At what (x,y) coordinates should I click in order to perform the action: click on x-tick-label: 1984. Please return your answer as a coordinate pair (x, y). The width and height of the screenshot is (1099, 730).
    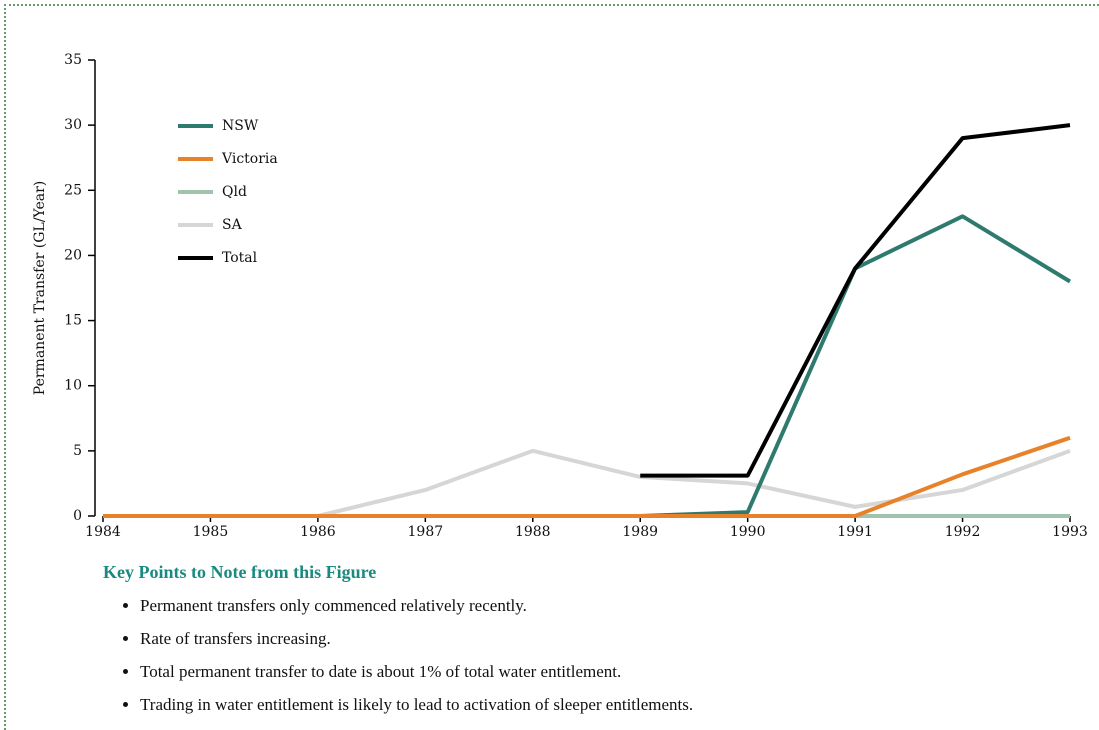
    Looking at the image, I should click on (103, 532).